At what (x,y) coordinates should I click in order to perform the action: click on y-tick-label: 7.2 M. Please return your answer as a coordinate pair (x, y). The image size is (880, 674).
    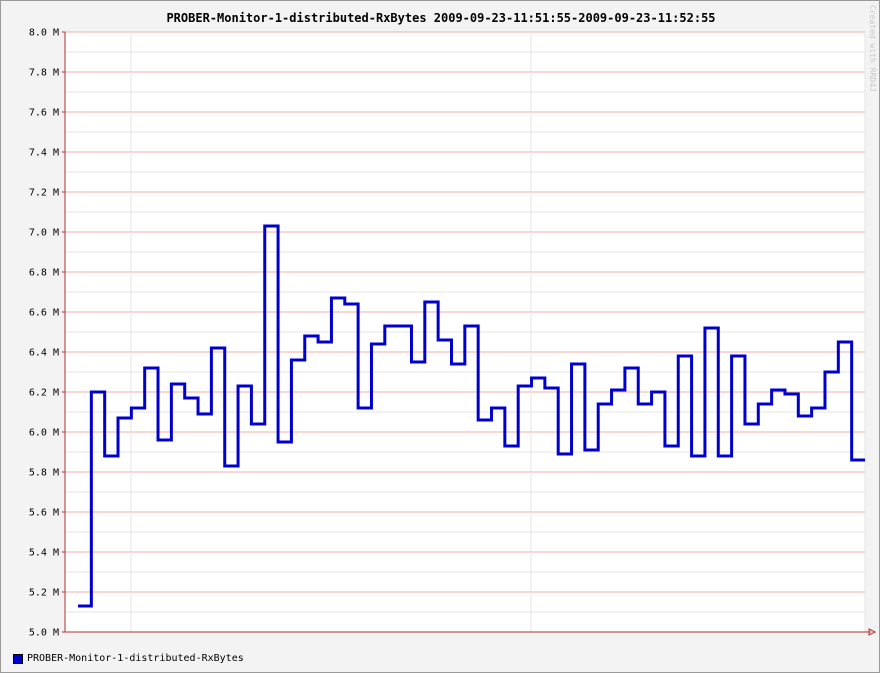
    Looking at the image, I should click on (44, 193).